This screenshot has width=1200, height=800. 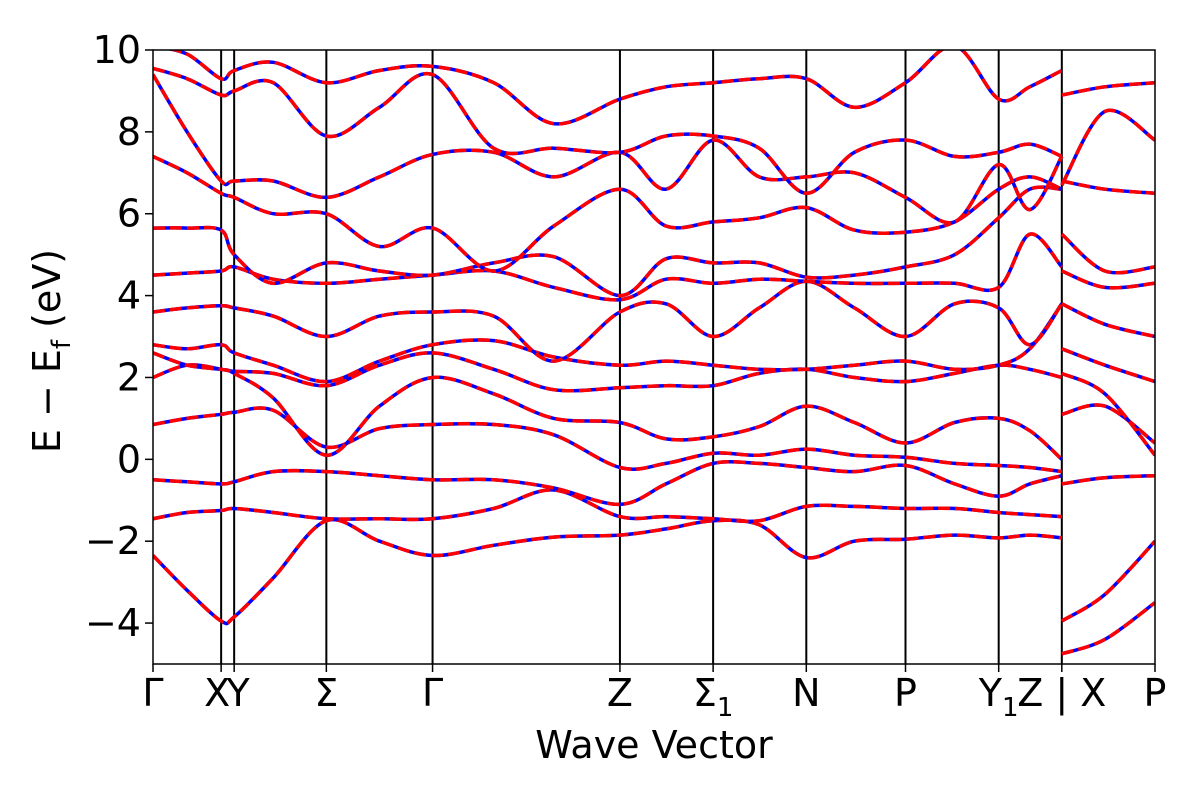 I want to click on band-12-reference, so click(x=608, y=131).